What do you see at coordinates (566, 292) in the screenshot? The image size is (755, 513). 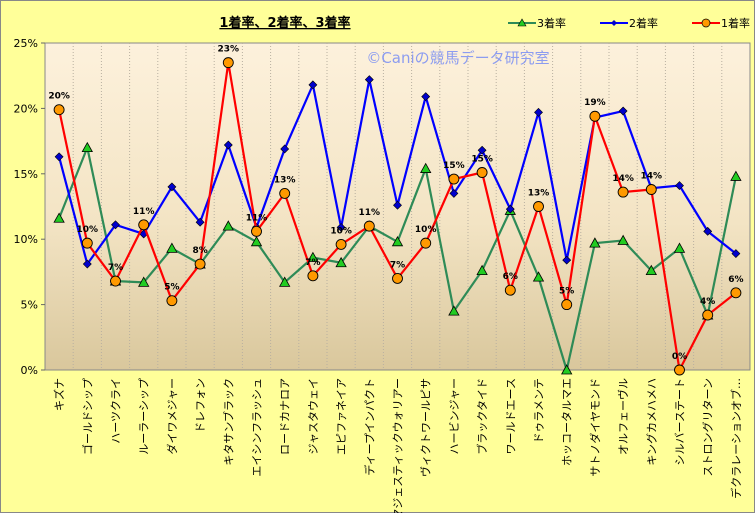 I see `data-label: 5%` at bounding box center [566, 292].